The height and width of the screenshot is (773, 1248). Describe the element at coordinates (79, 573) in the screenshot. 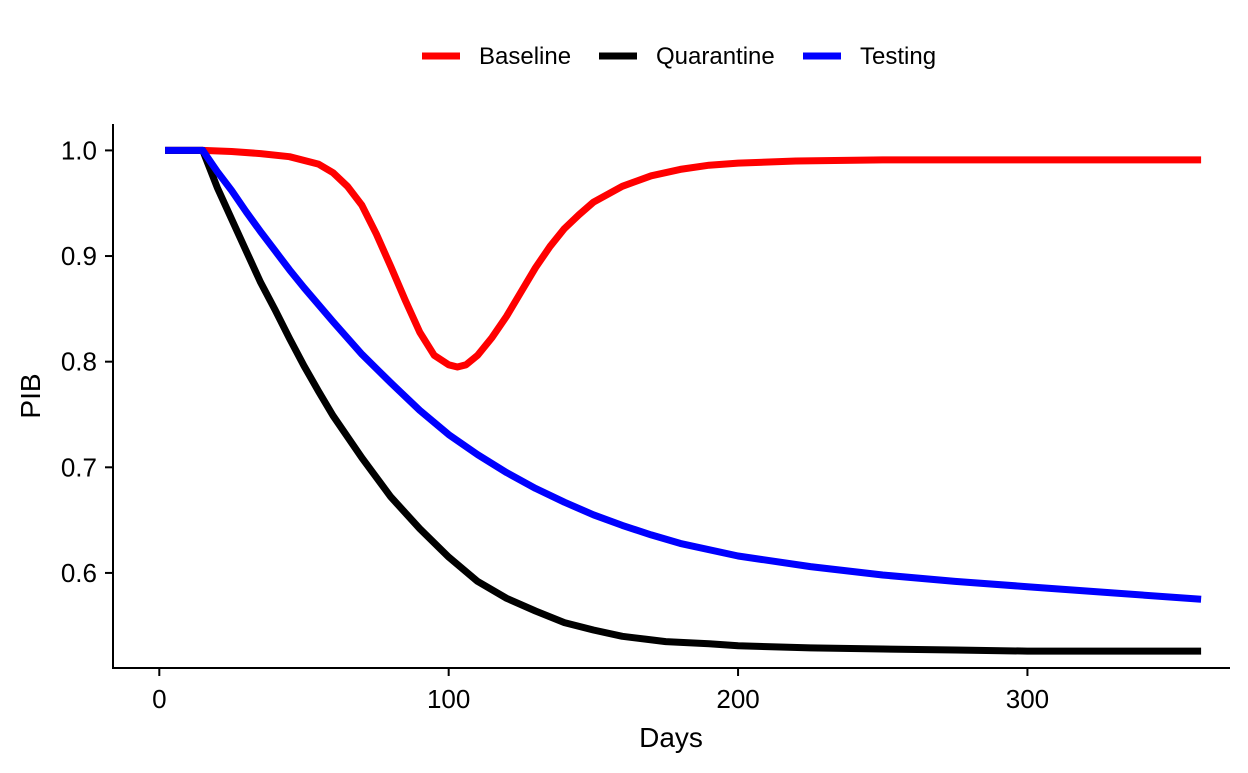

I see `y-tick-label: 0.6` at that location.